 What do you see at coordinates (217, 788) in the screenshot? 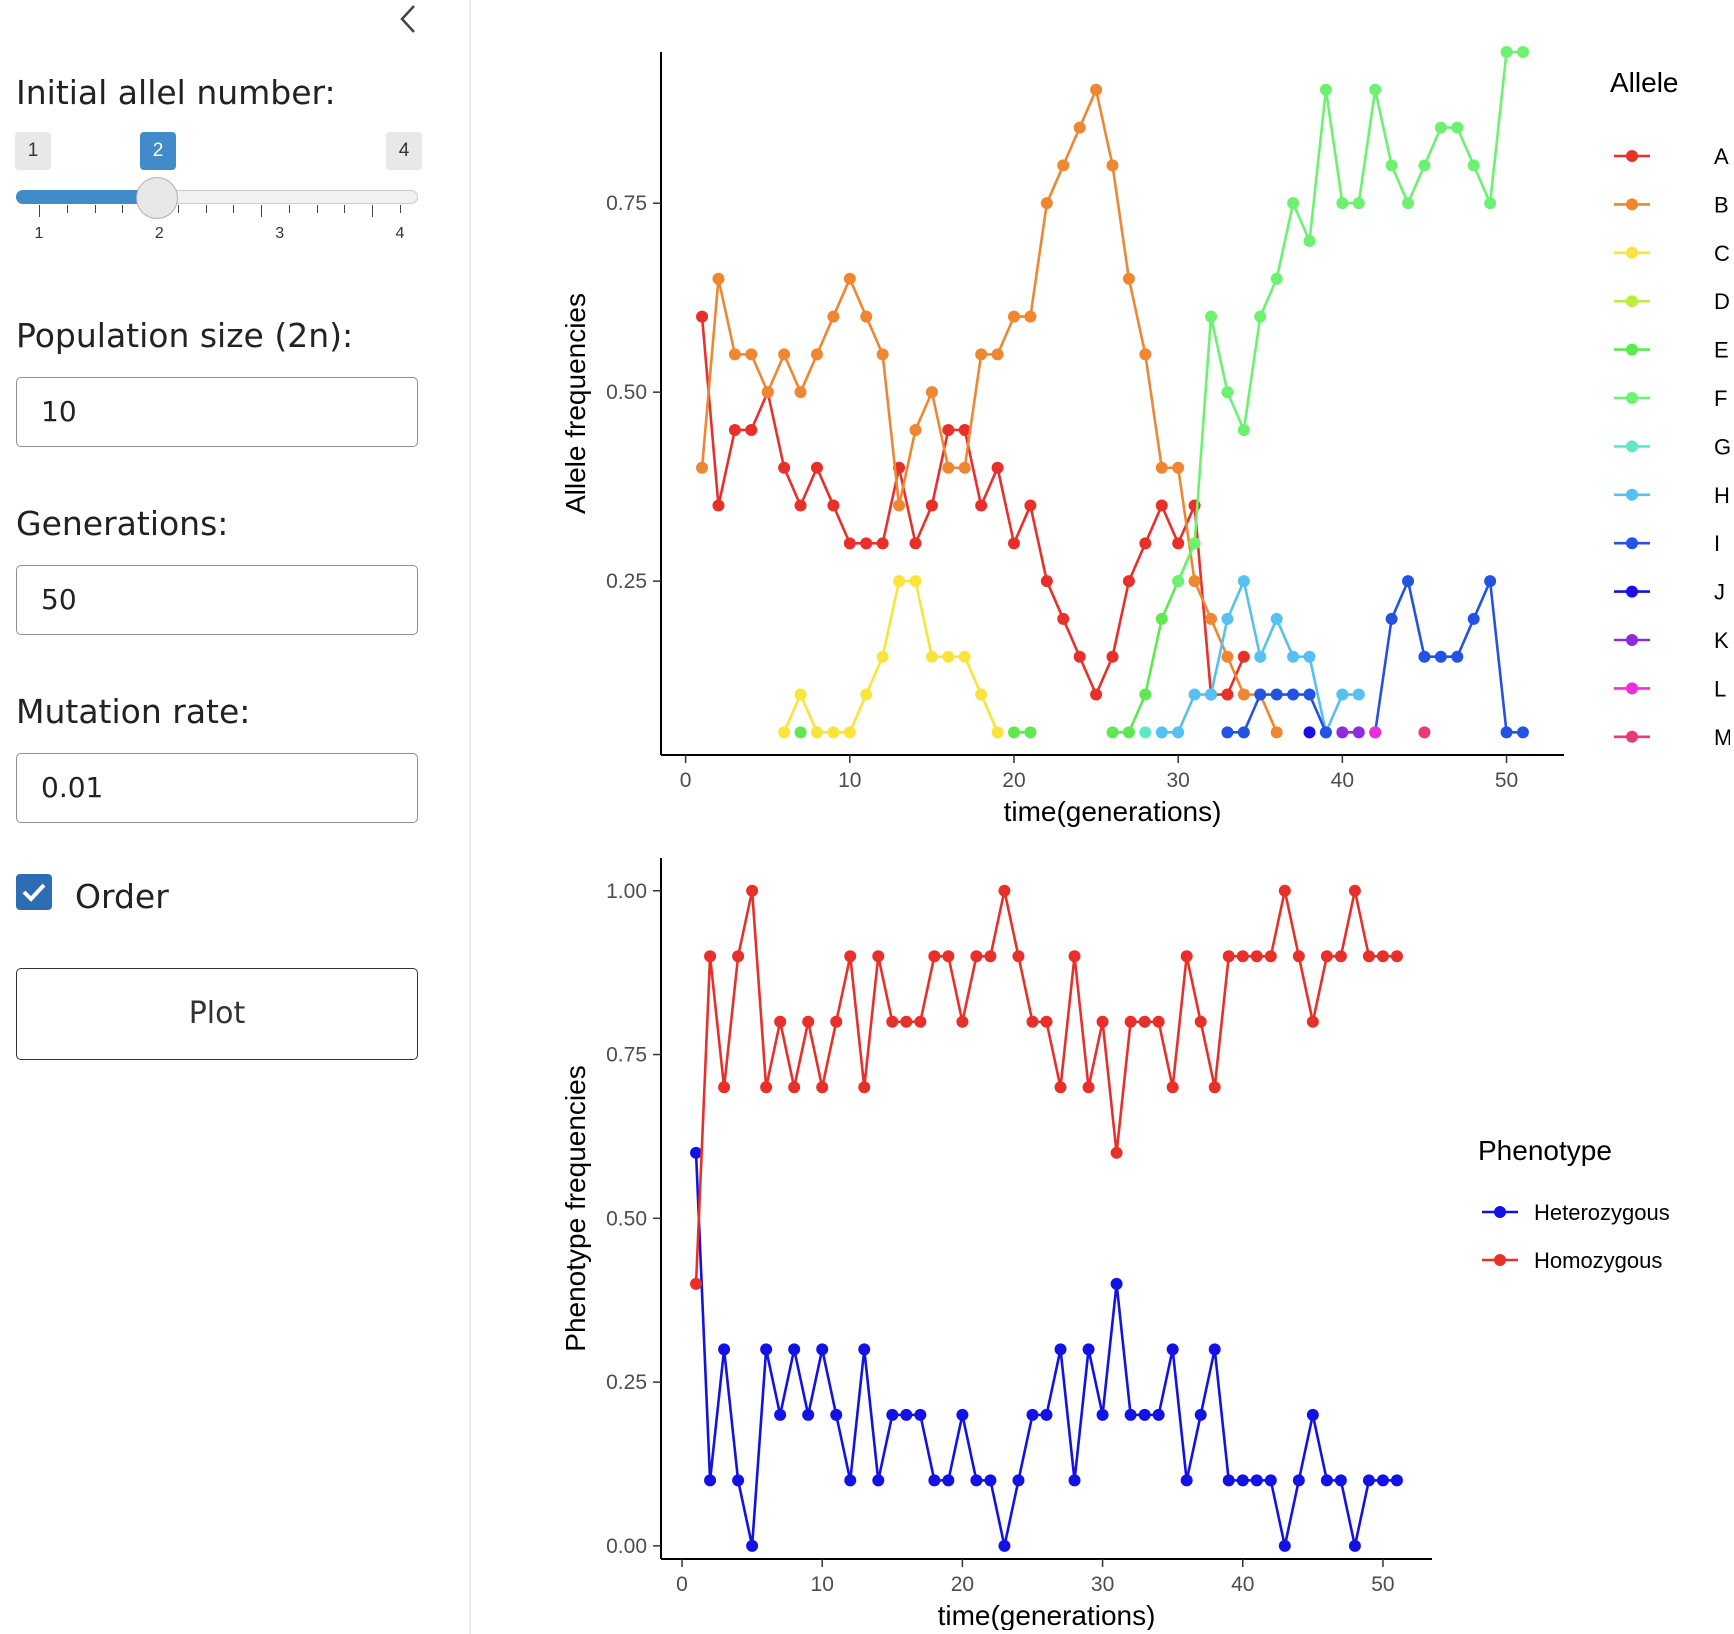
I see `mutation-rate-input: 0.01` at bounding box center [217, 788].